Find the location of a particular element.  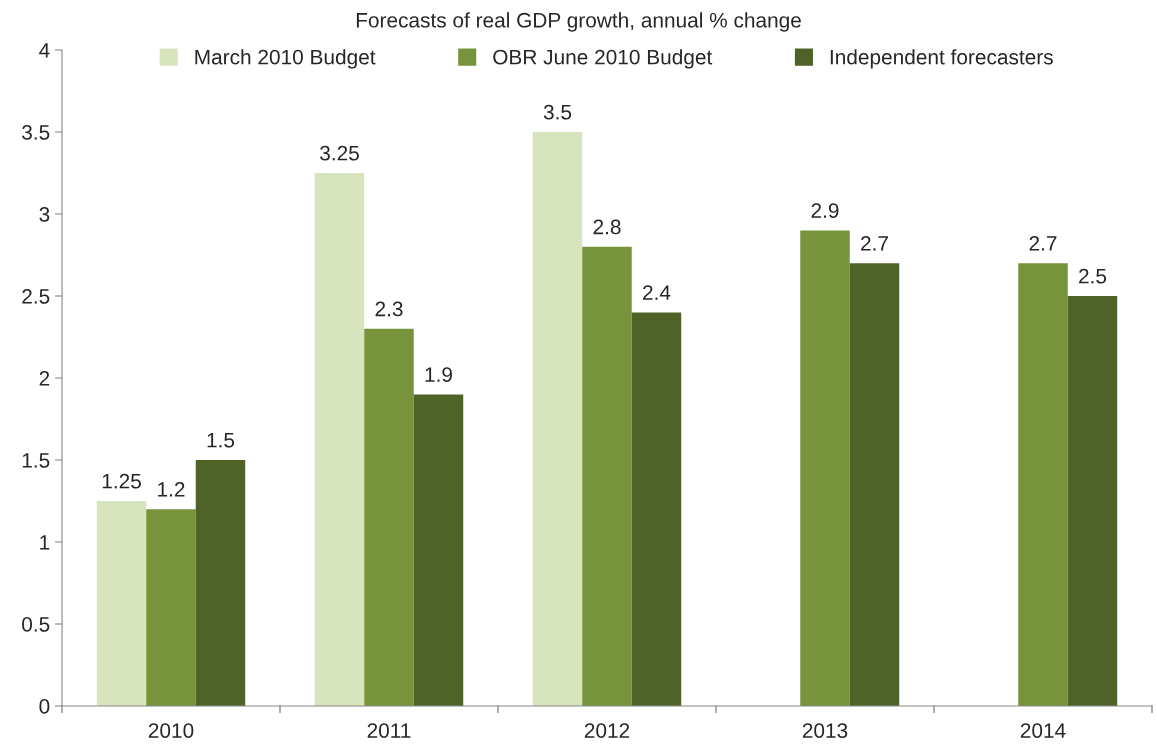

data-label: 2.8 is located at coordinates (607, 227).